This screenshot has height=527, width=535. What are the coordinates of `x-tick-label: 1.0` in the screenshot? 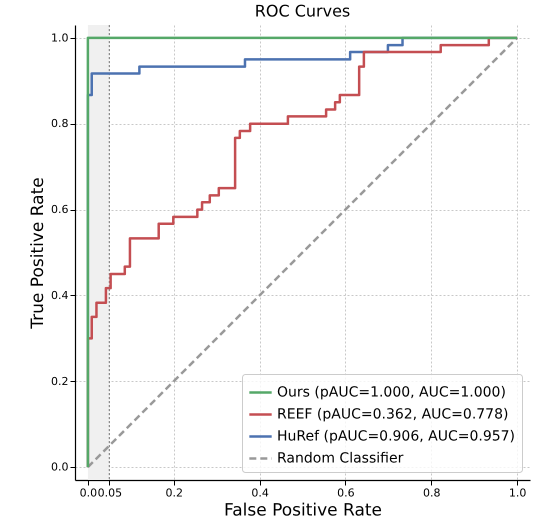 It's located at (517, 493).